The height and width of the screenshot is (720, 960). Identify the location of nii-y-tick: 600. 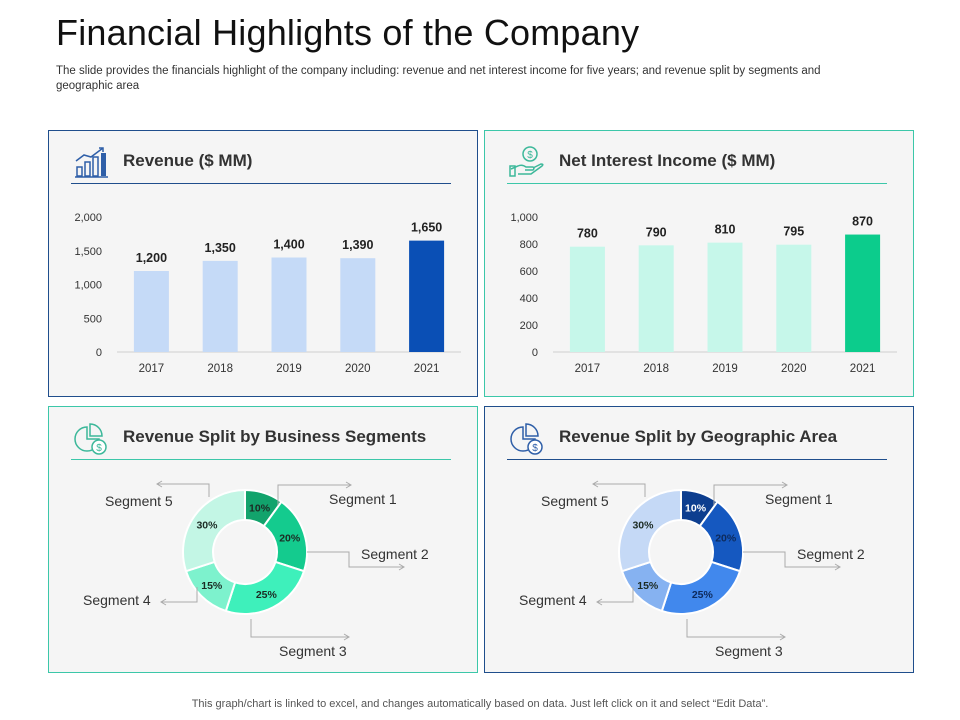
(529, 272).